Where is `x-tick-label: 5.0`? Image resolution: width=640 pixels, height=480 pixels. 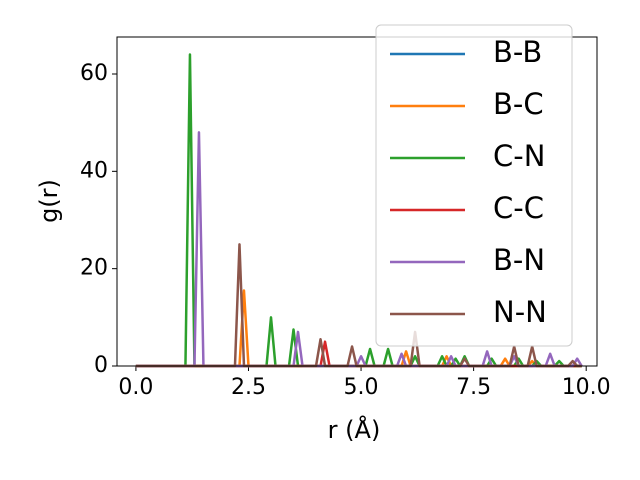
x-tick-label: 5.0 is located at coordinates (361, 387).